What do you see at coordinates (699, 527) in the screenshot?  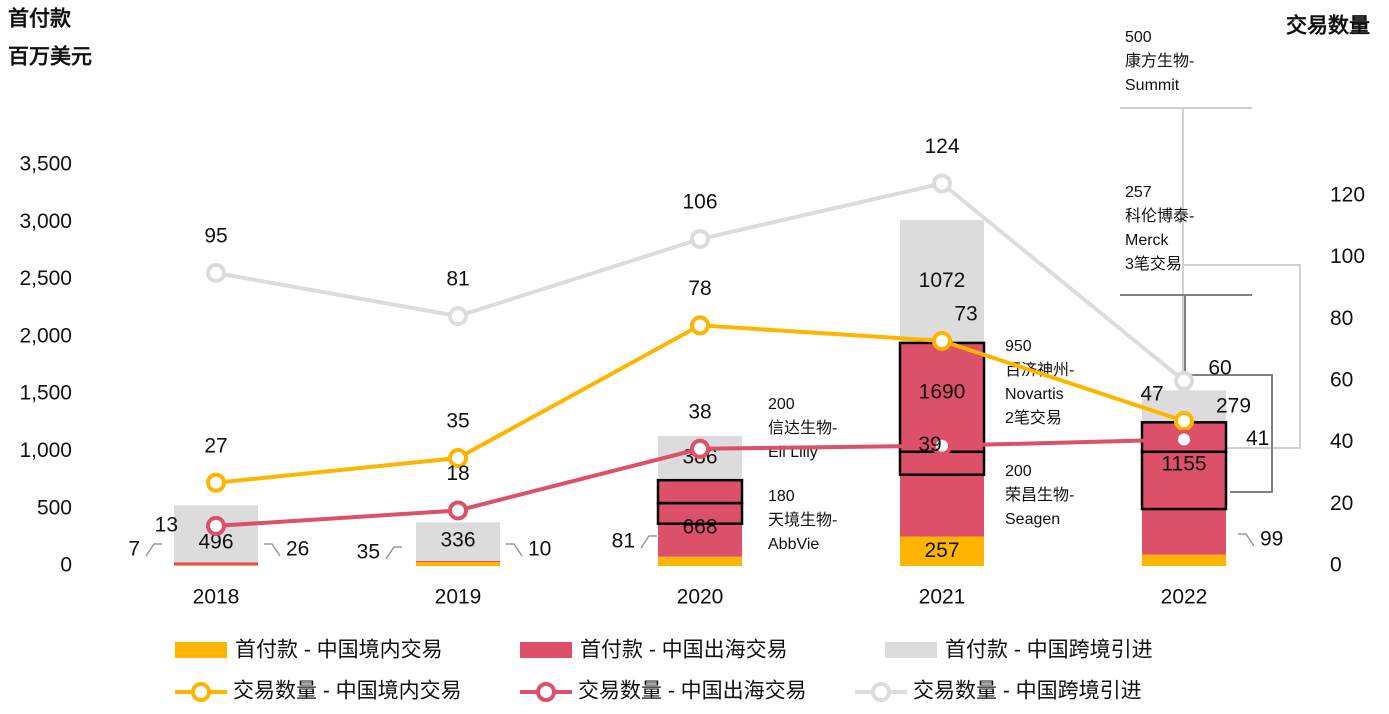 I see `bar-value-label: 668` at bounding box center [699, 527].